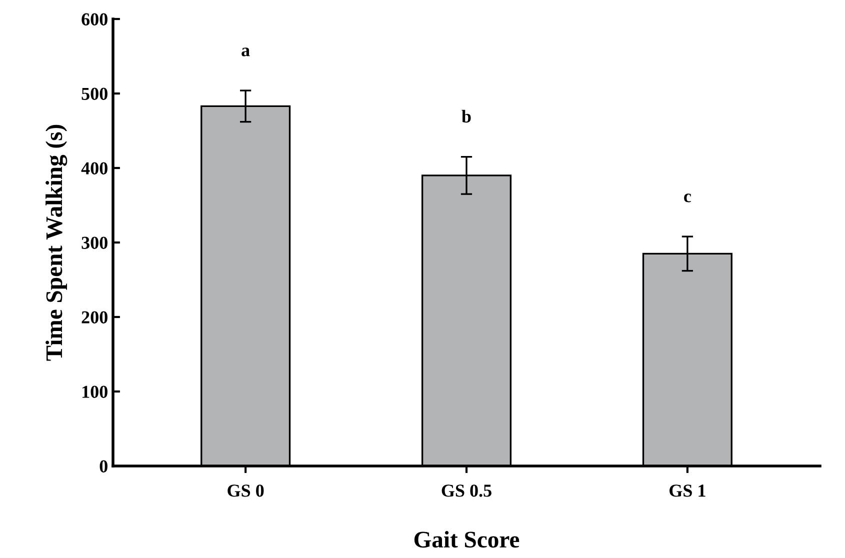  I want to click on y-tick-label: 600, so click(95, 19).